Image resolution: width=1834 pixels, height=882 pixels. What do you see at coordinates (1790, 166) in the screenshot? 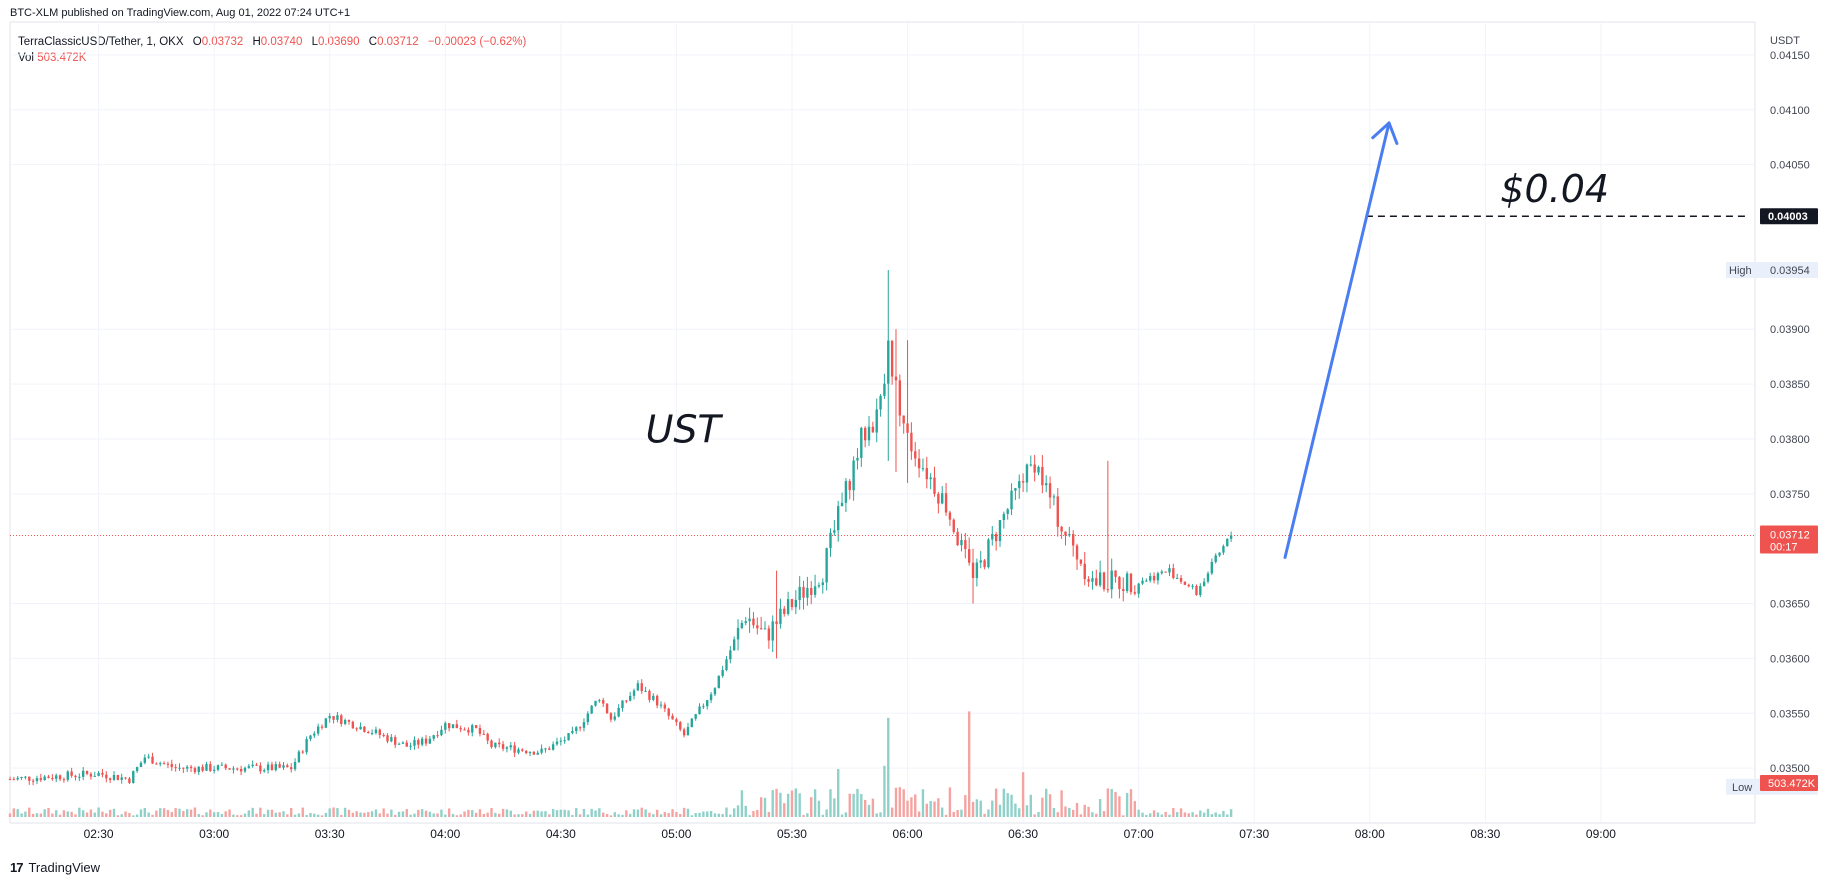
I see `y-tick-label: 0.04050` at bounding box center [1790, 166].